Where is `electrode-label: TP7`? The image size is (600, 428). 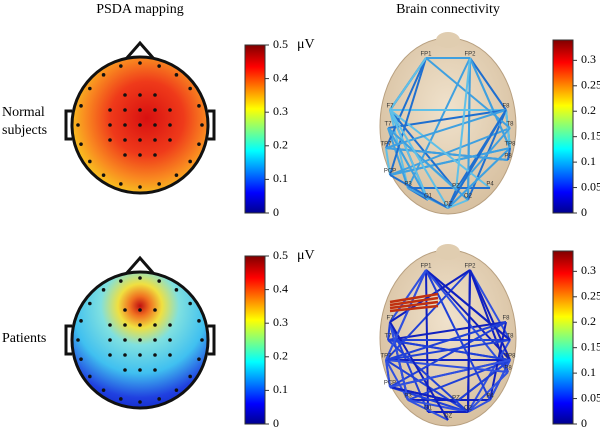
electrode-label: TP7 is located at coordinates (386, 145).